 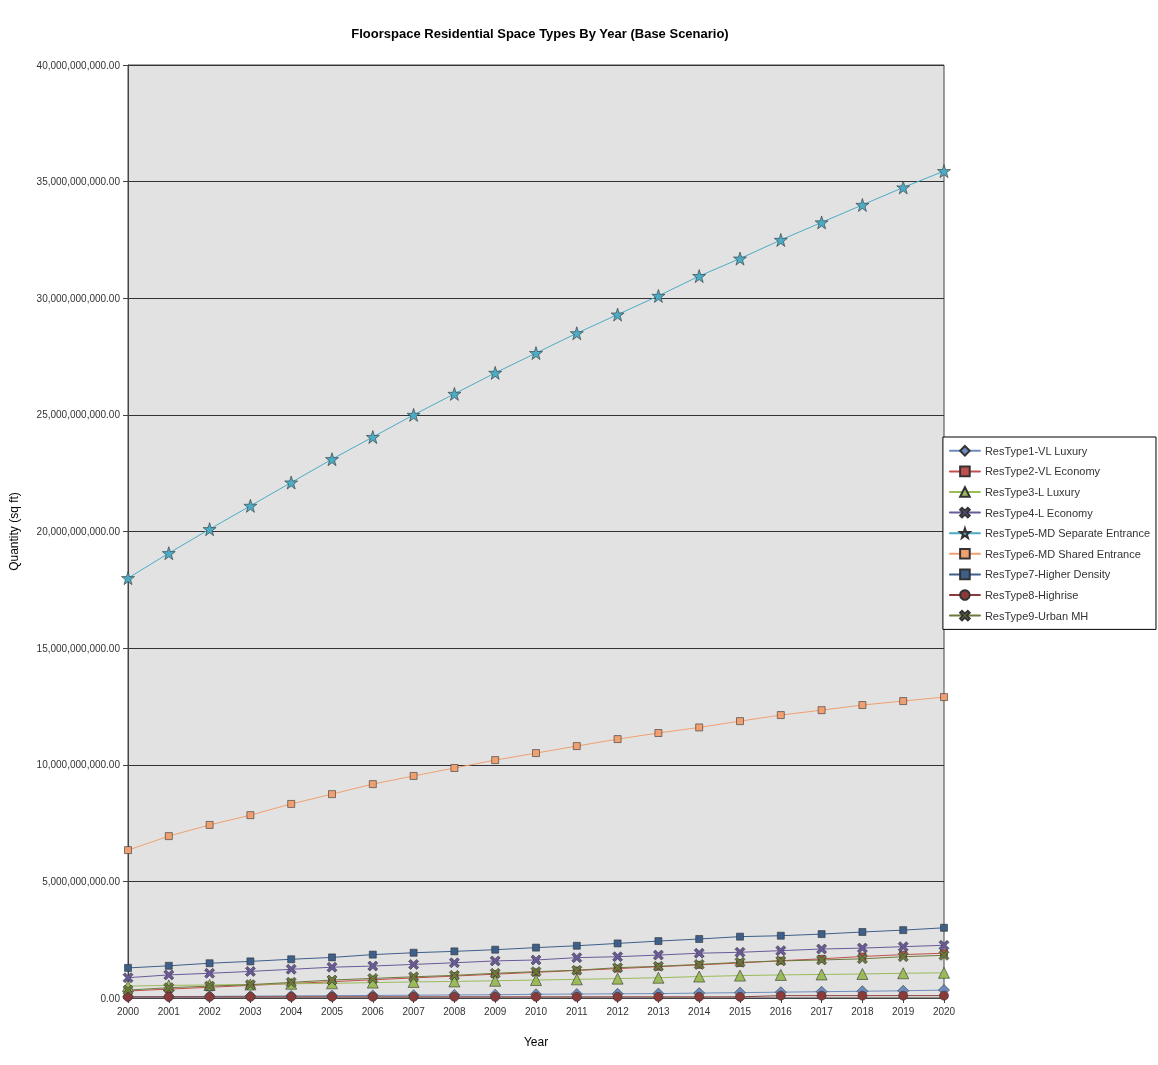 I want to click on x-tick-label: 2013, so click(x=658, y=1011).